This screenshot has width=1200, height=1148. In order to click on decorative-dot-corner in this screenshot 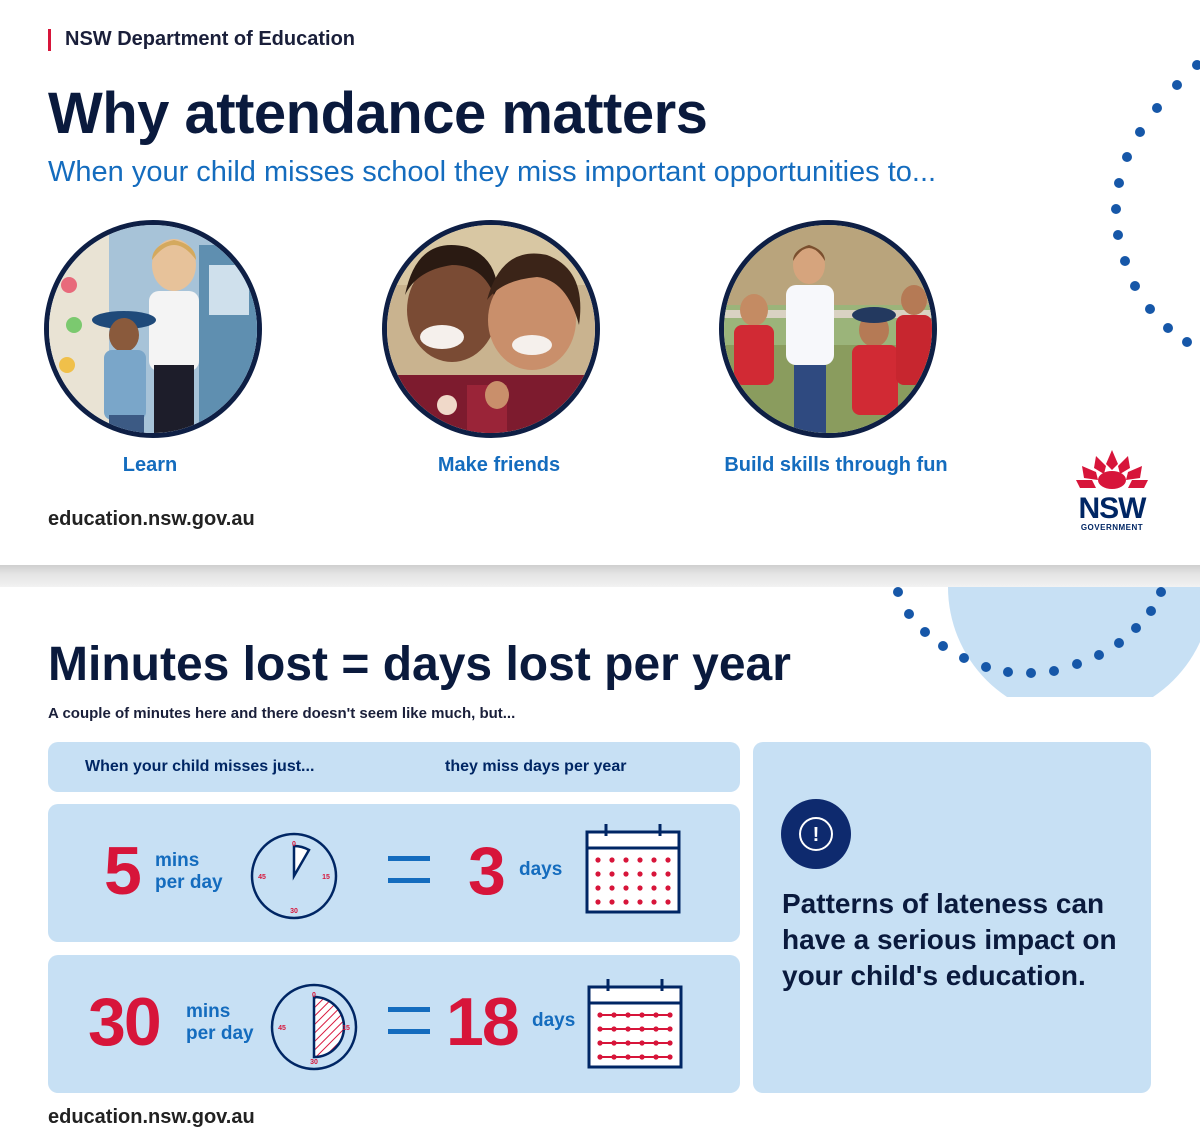, I will do `click(1046, 642)`.